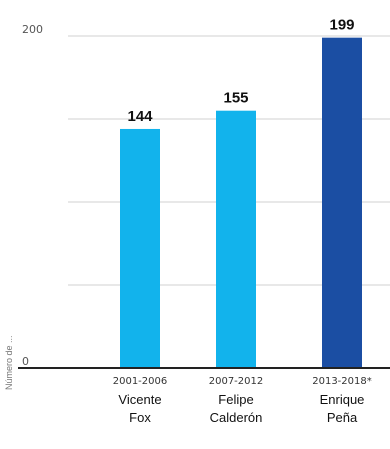  Describe the element at coordinates (342, 381) in the screenshot. I see `x-tick-period-label: 2013-2018*` at that location.